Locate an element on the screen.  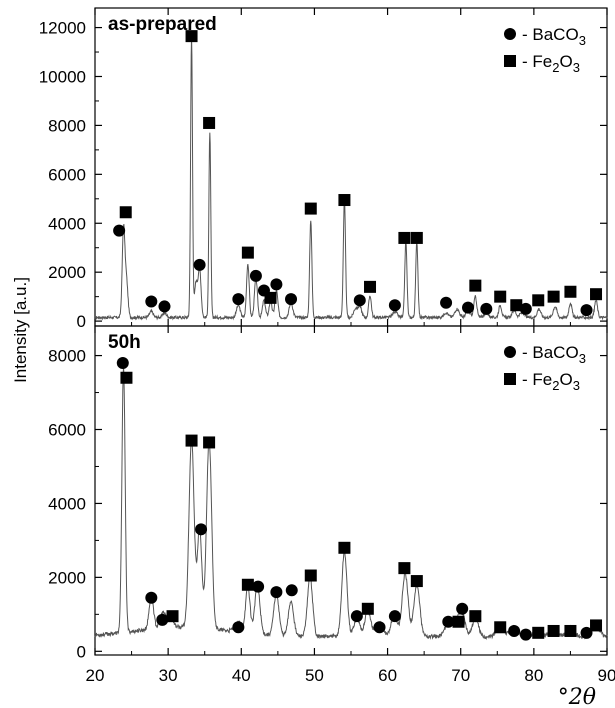
y-tick-label: 8000 is located at coordinates (67, 356).